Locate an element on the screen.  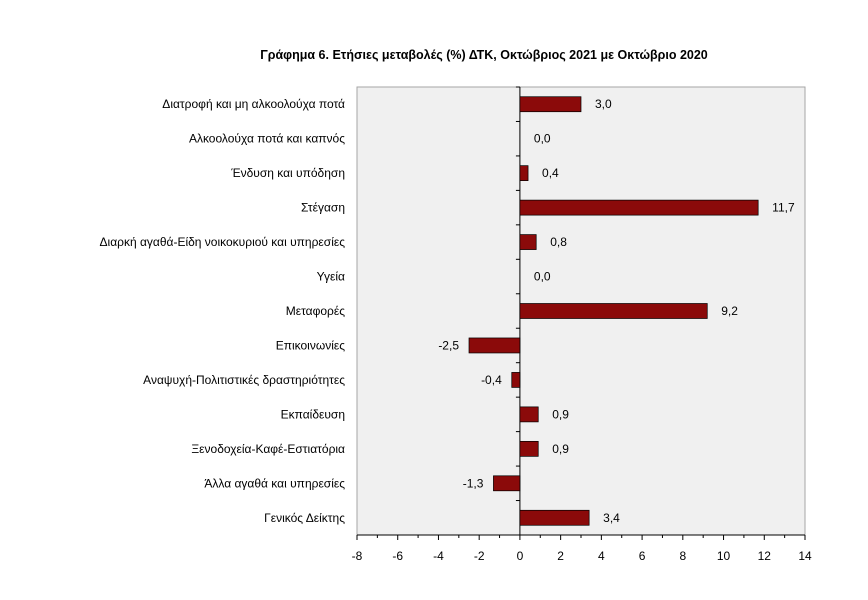
data-label: -2,5 is located at coordinates (448, 345).